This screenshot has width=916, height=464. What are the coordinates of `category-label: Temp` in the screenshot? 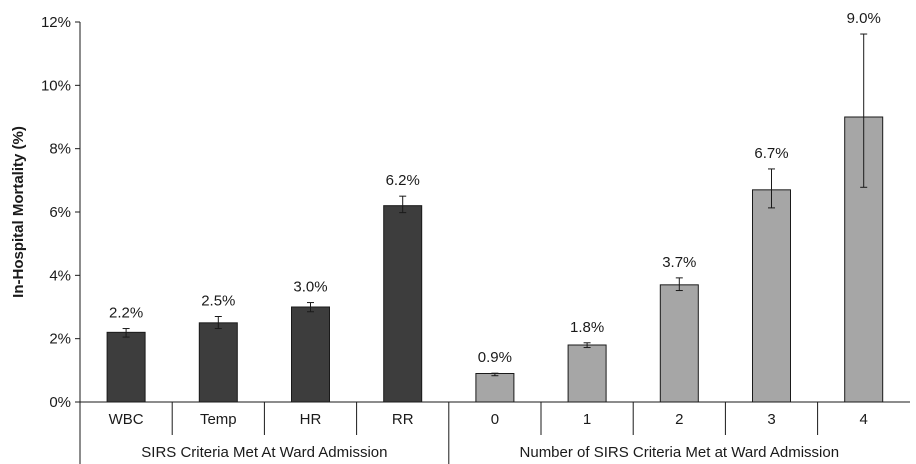 It's located at (218, 419).